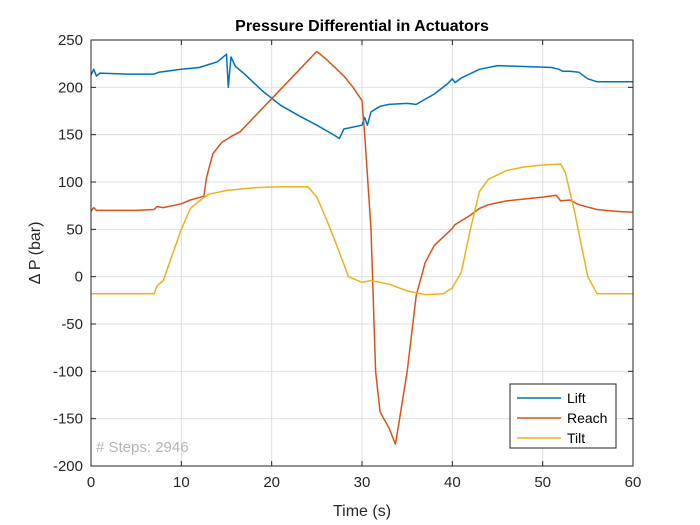 The height and width of the screenshot is (525, 700). I want to click on legend-label-reach: Reach, so click(587, 418).